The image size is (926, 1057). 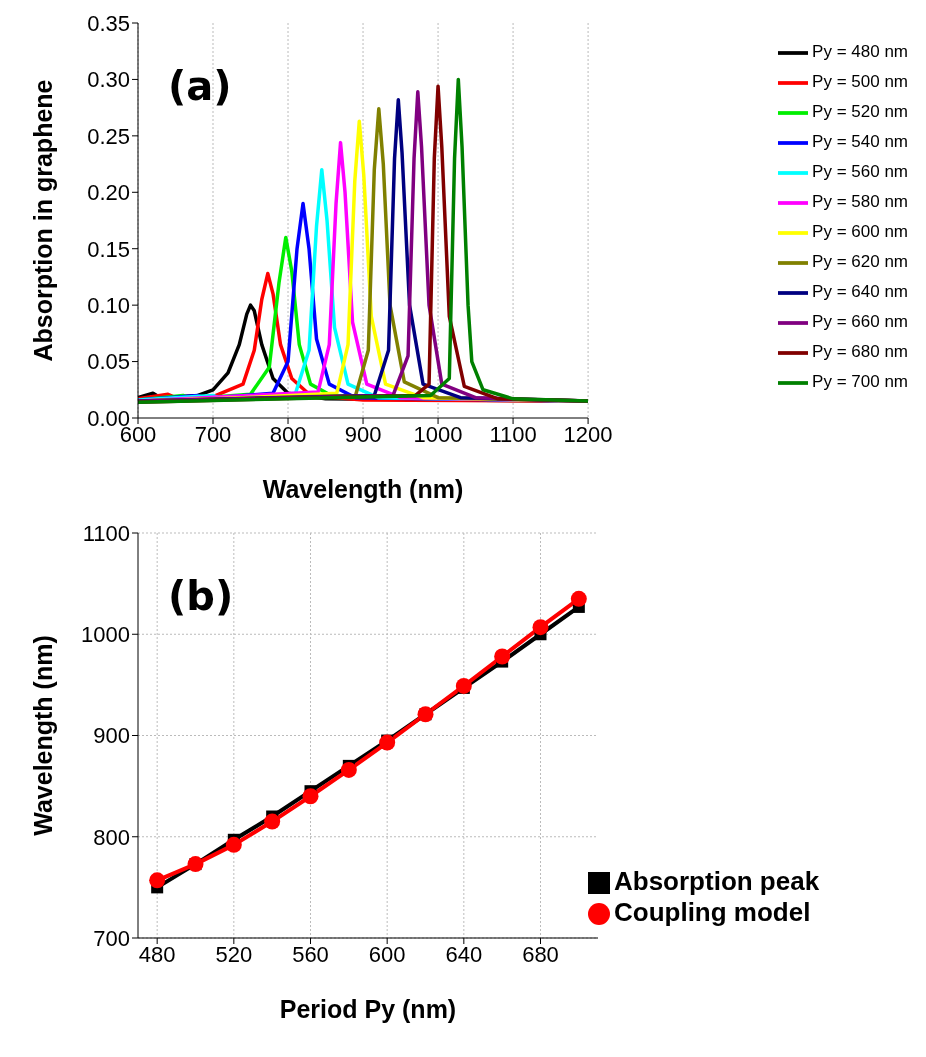 What do you see at coordinates (368, 1009) in the screenshot?
I see `x-axis-title: Period Py (nm)` at bounding box center [368, 1009].